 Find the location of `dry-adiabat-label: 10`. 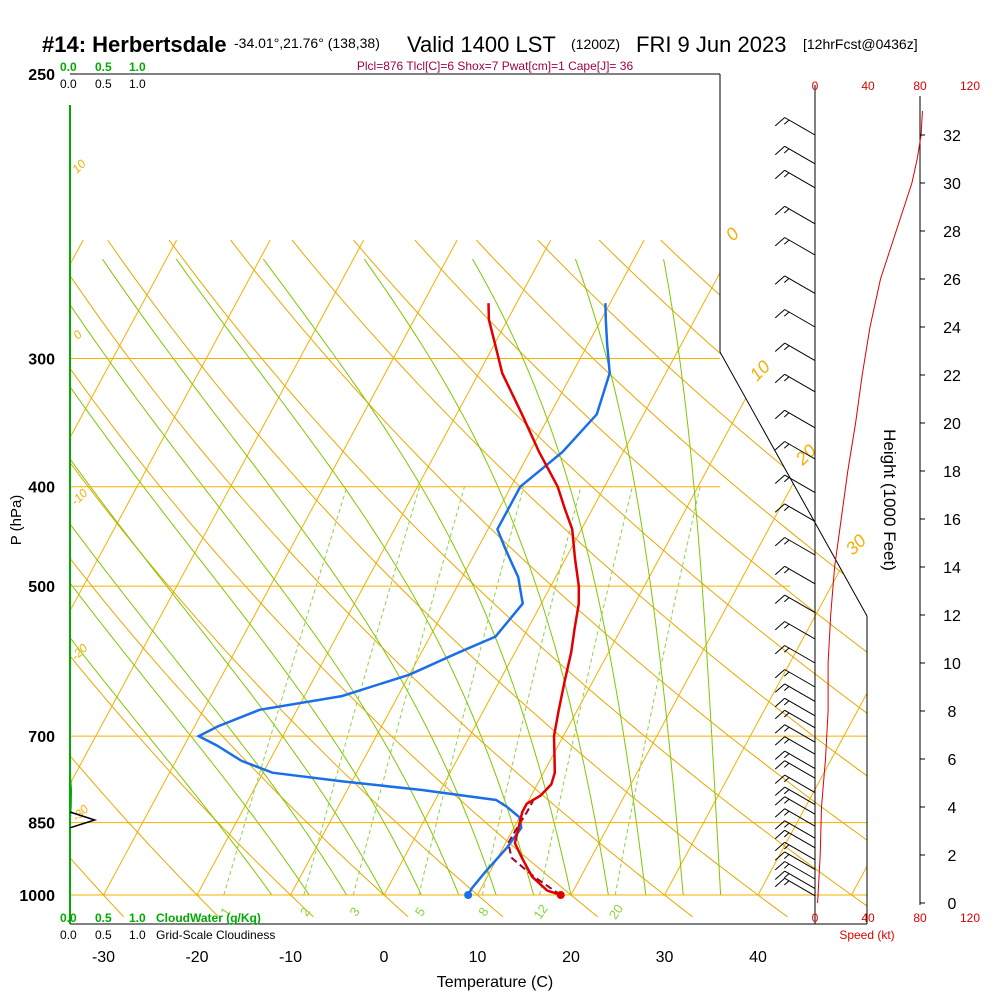

dry-adiabat-label: 10 is located at coordinates (79, 167).